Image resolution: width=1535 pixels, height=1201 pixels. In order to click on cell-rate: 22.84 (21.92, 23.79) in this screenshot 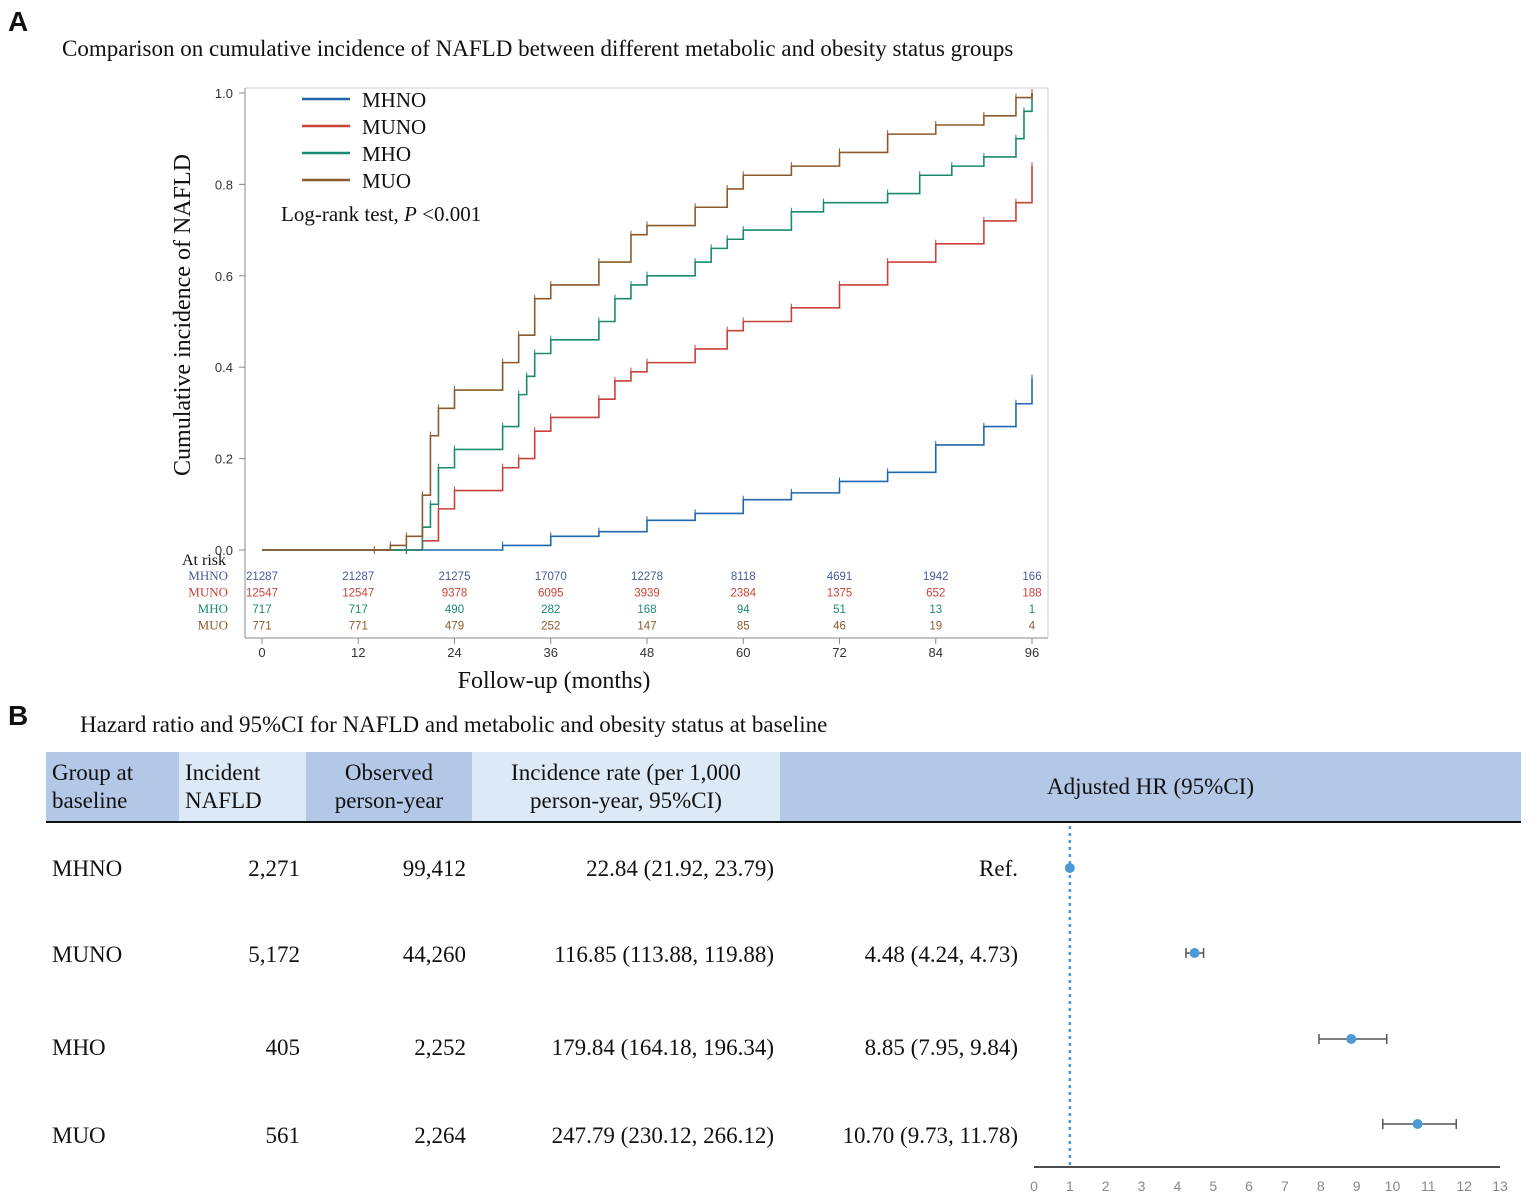, I will do `click(680, 868)`.